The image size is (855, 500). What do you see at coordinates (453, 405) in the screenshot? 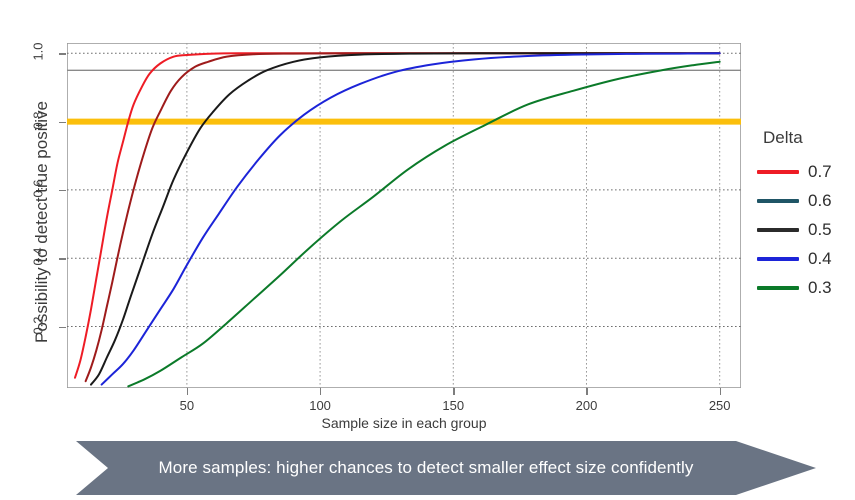
I see `x-tick-label: 150` at bounding box center [453, 405].